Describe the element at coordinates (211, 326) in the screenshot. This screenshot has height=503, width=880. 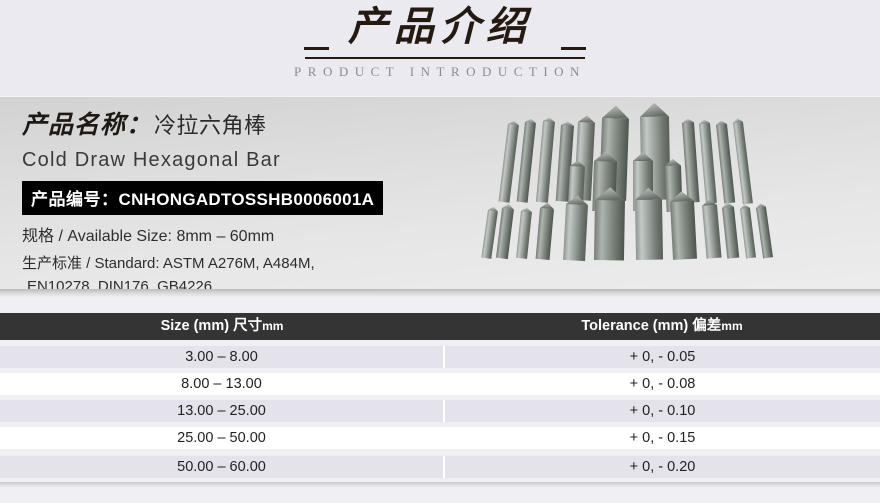
I see `column-header-size-text: Size (mm) 尺寸` at that location.